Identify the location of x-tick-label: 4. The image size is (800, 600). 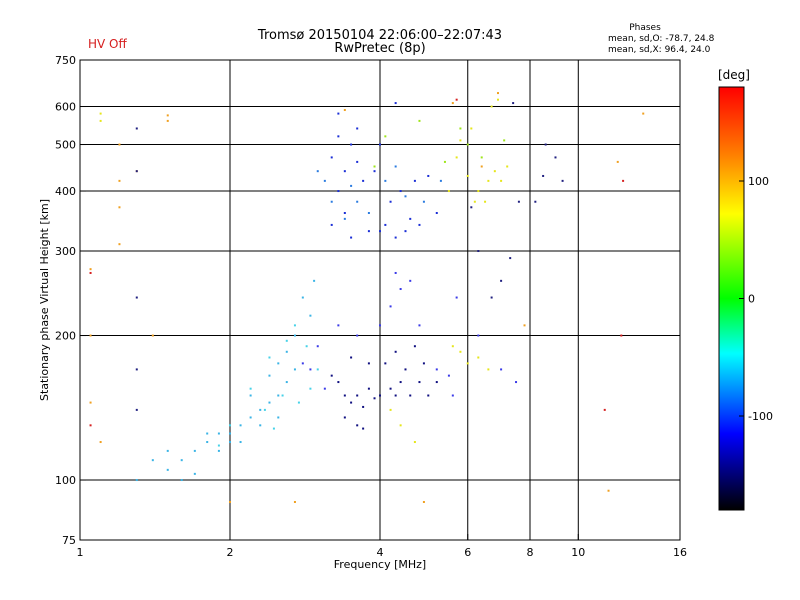
(380, 552).